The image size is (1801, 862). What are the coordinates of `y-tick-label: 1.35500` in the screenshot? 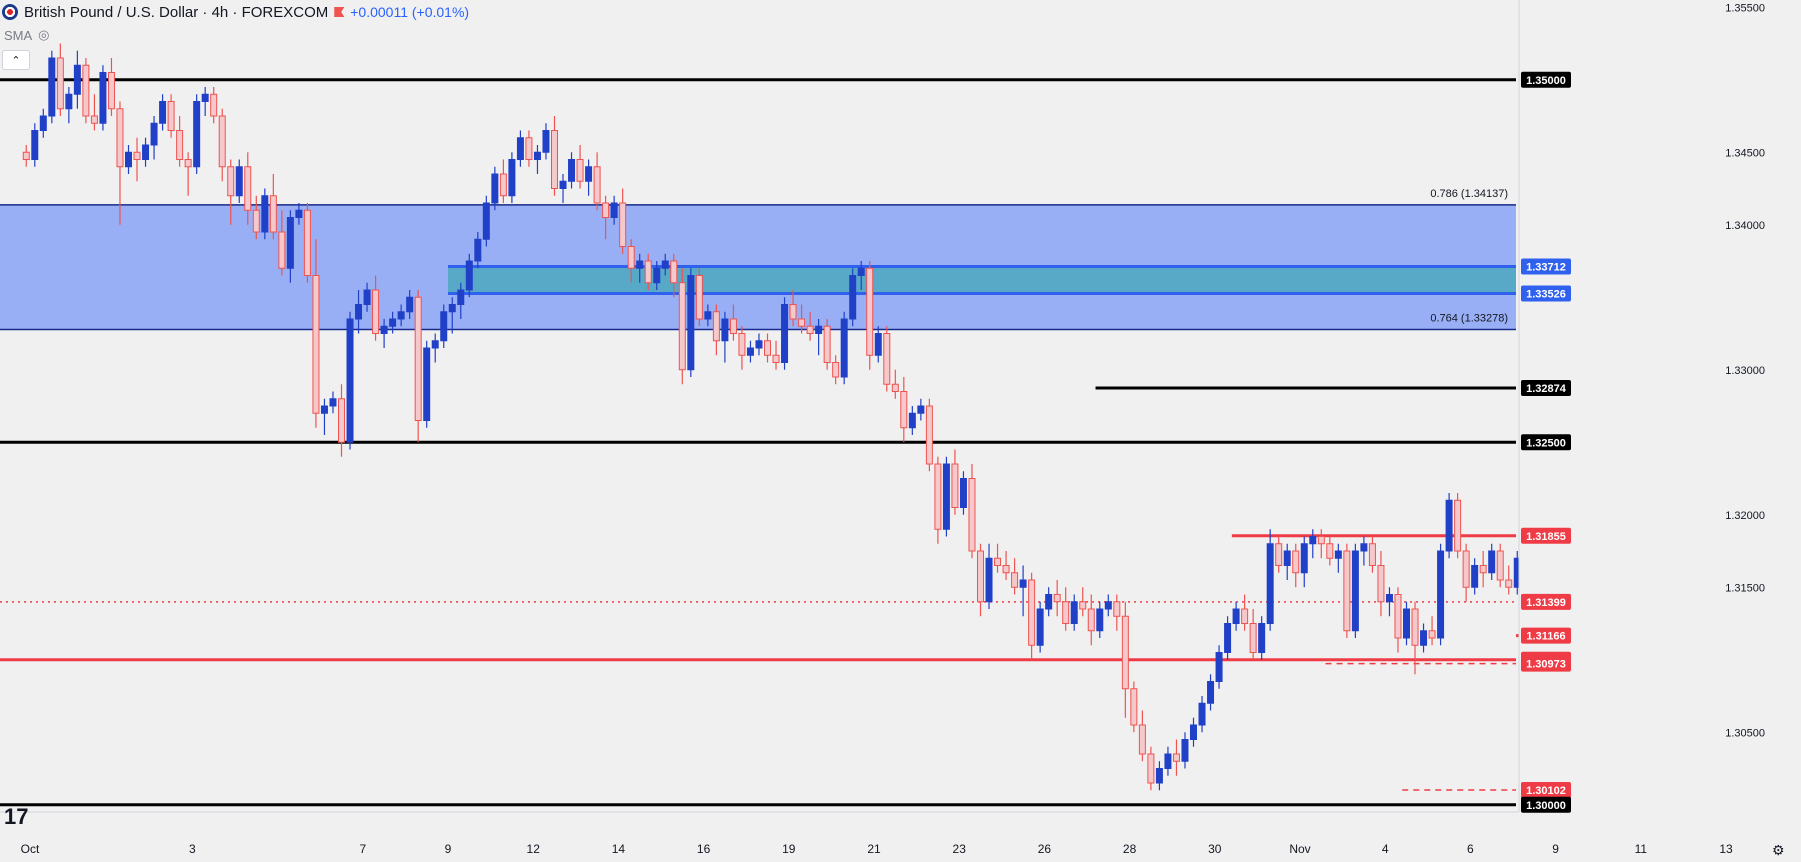 It's located at (1745, 8).